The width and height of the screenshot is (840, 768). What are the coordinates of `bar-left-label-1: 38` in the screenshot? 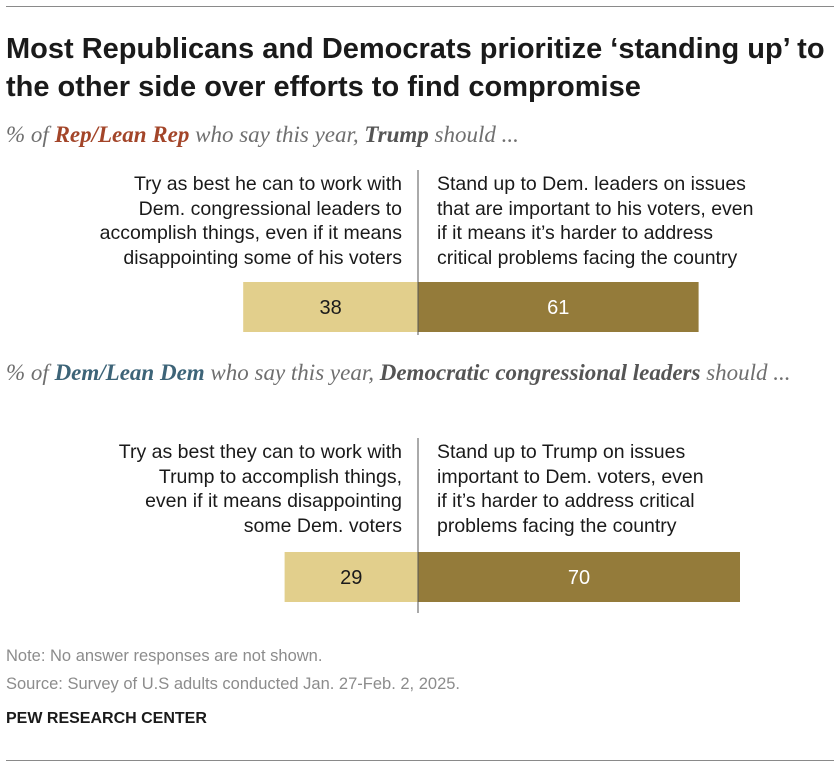 It's located at (330, 308).